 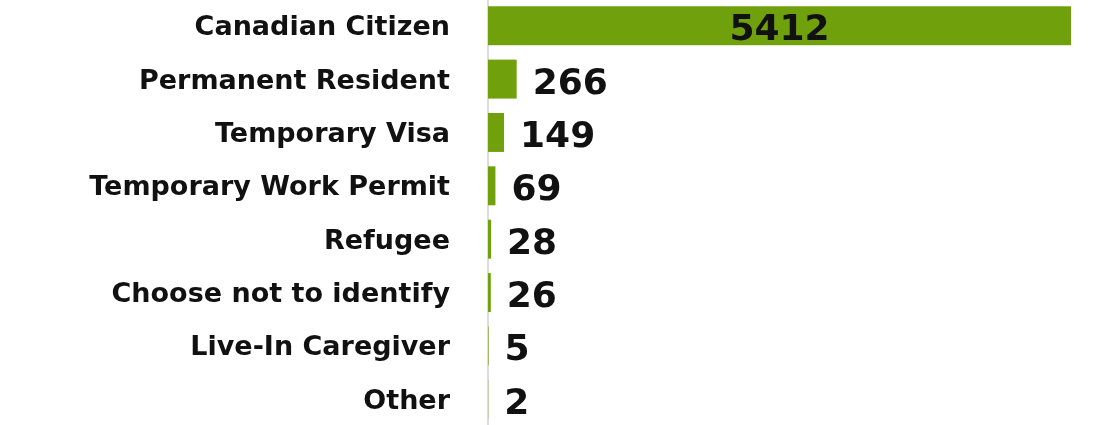 I want to click on data-label: 5412, so click(x=779, y=28).